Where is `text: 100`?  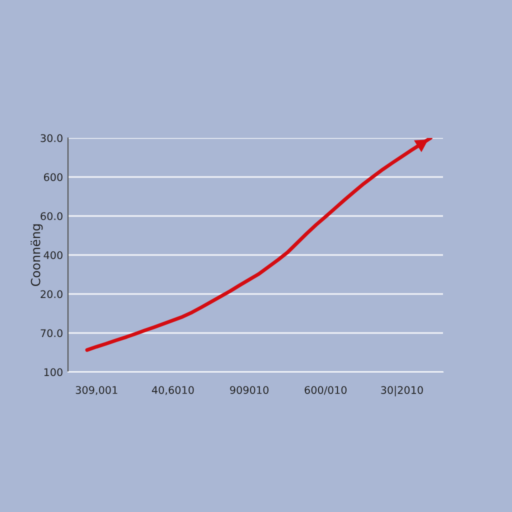
text: 100 is located at coordinates (53, 372).